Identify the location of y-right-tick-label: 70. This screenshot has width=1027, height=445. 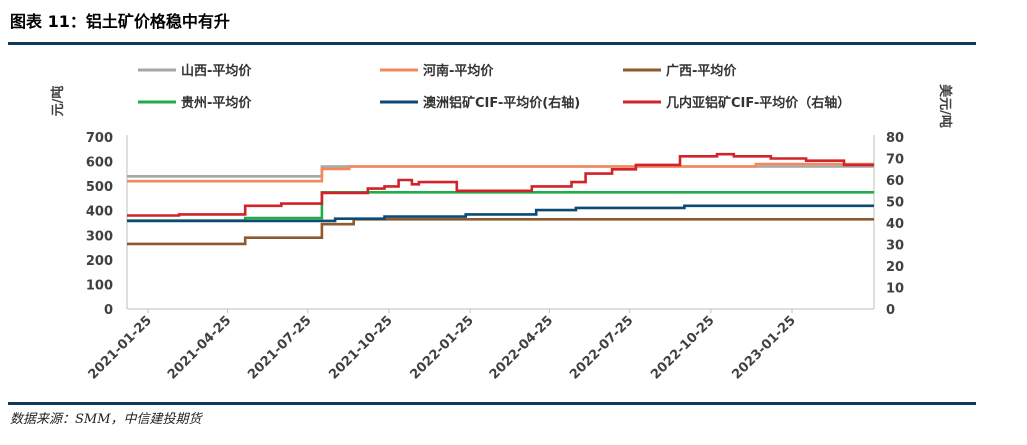
(895, 160).